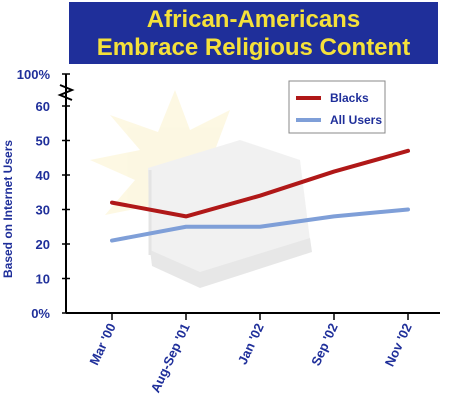  I want to click on x-tick-label: Aug-Sep '01, so click(170, 358).